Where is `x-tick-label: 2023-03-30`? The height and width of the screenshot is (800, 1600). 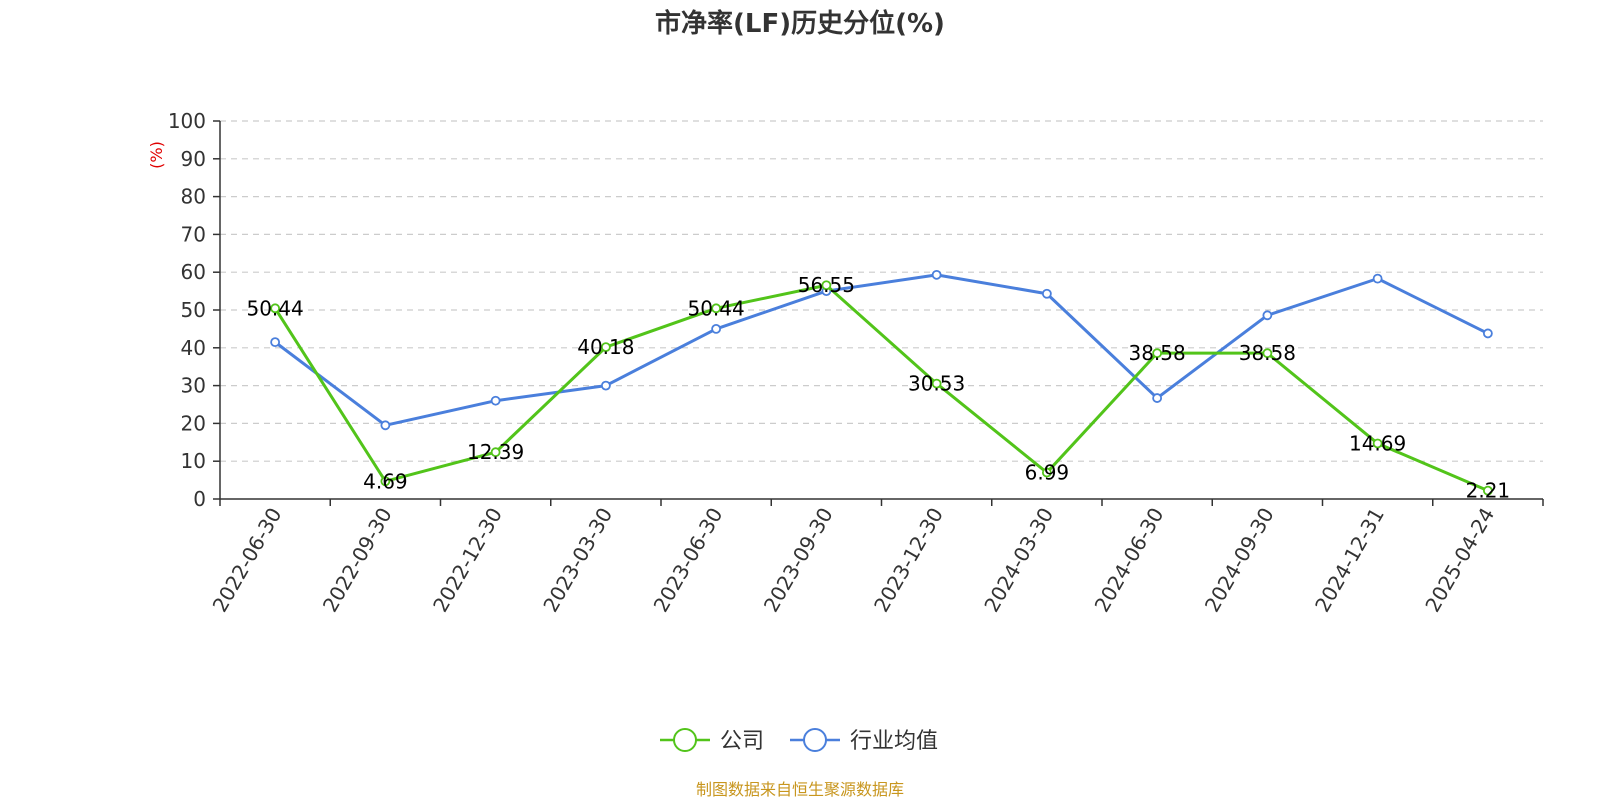
x-tick-label: 2023-03-30 is located at coordinates (577, 560).